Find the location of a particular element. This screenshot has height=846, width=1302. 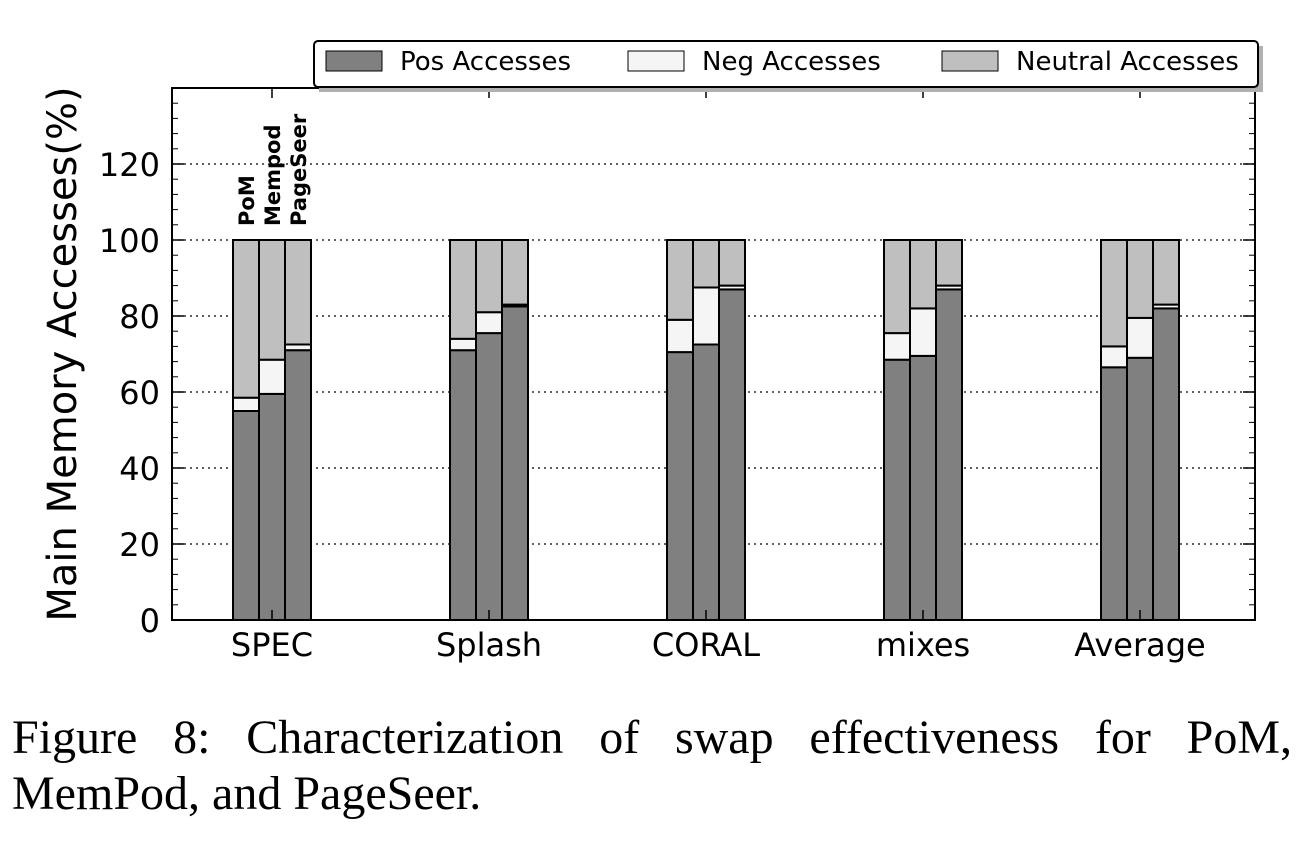

x-tick-label: CORAL is located at coordinates (706, 645).